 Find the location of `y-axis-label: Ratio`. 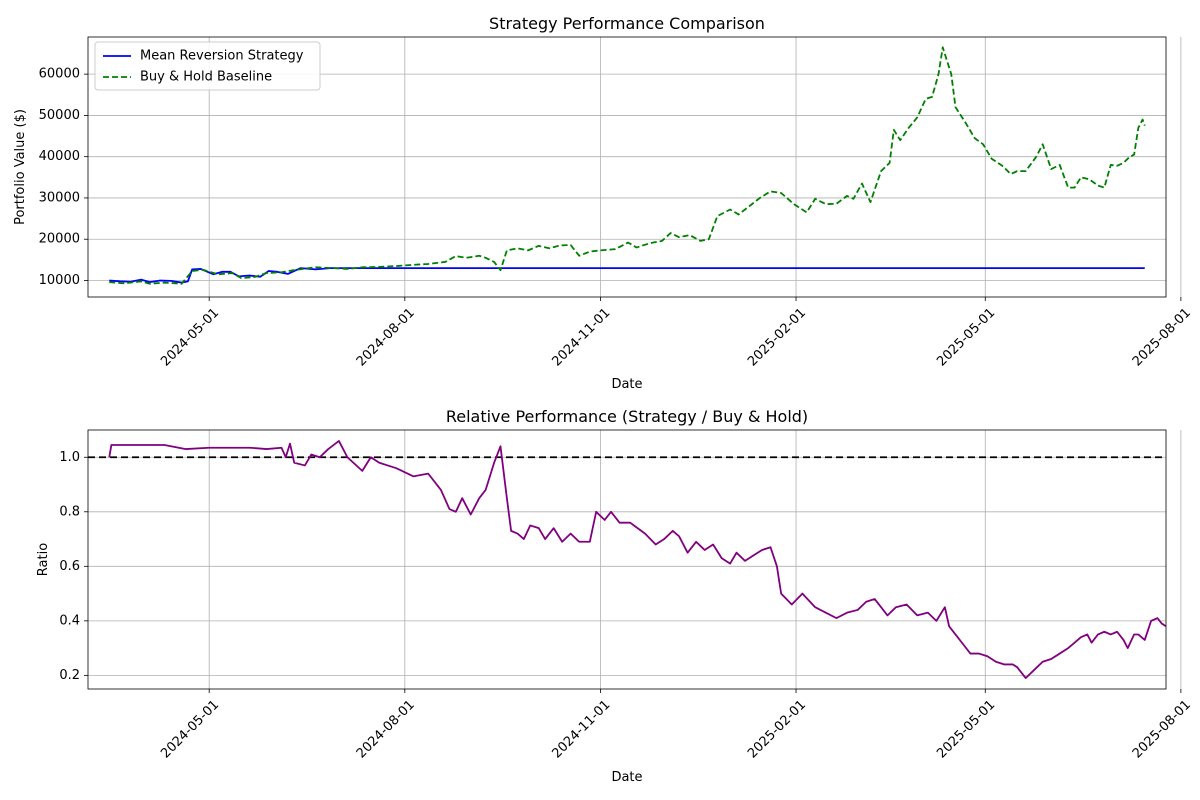

y-axis-label: Ratio is located at coordinates (43, 559).